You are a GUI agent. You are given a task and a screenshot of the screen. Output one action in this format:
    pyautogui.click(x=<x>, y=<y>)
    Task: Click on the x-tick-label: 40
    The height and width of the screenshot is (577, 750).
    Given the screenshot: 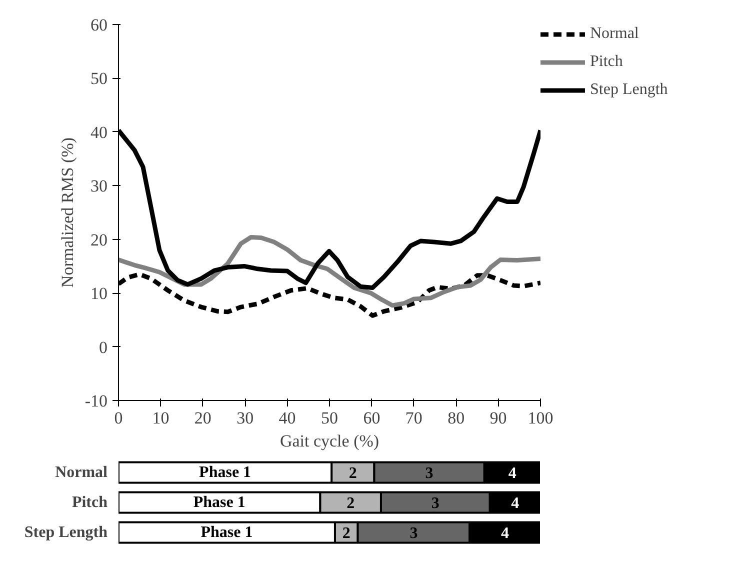 What is the action you would take?
    pyautogui.click(x=287, y=418)
    